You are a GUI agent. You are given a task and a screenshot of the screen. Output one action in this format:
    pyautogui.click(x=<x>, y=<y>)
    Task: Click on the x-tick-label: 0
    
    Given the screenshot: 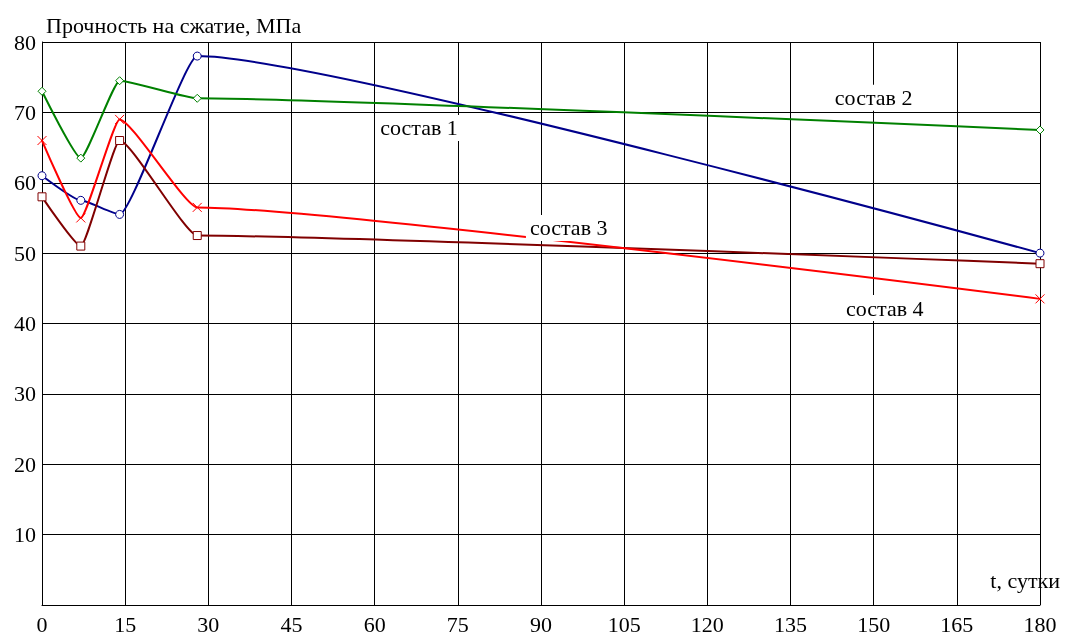 What is the action you would take?
    pyautogui.click(x=42, y=624)
    